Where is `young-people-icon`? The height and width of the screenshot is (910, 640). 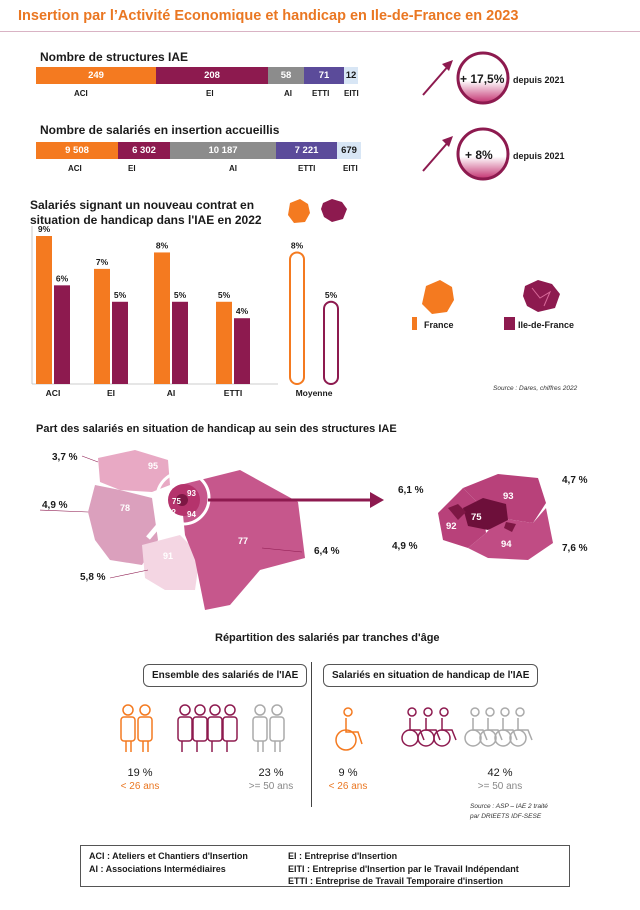
young-people-icon is located at coordinates (136, 728).